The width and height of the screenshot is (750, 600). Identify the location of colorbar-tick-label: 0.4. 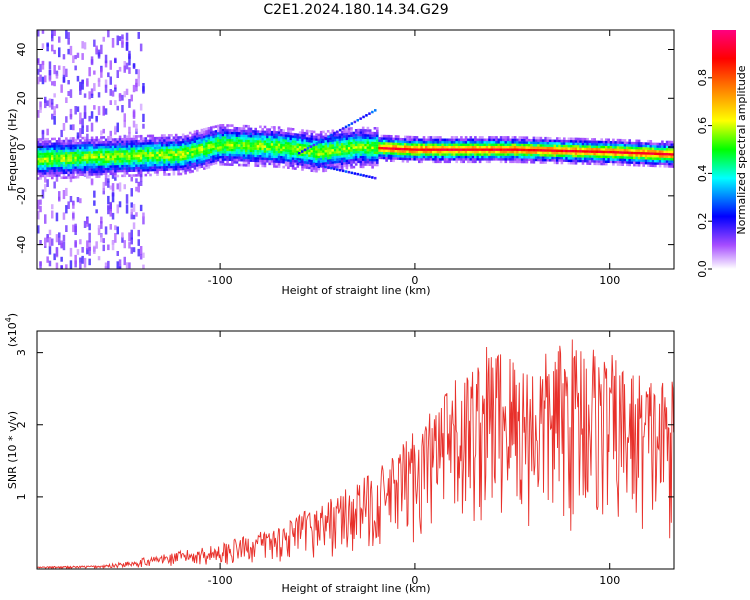
(702, 174).